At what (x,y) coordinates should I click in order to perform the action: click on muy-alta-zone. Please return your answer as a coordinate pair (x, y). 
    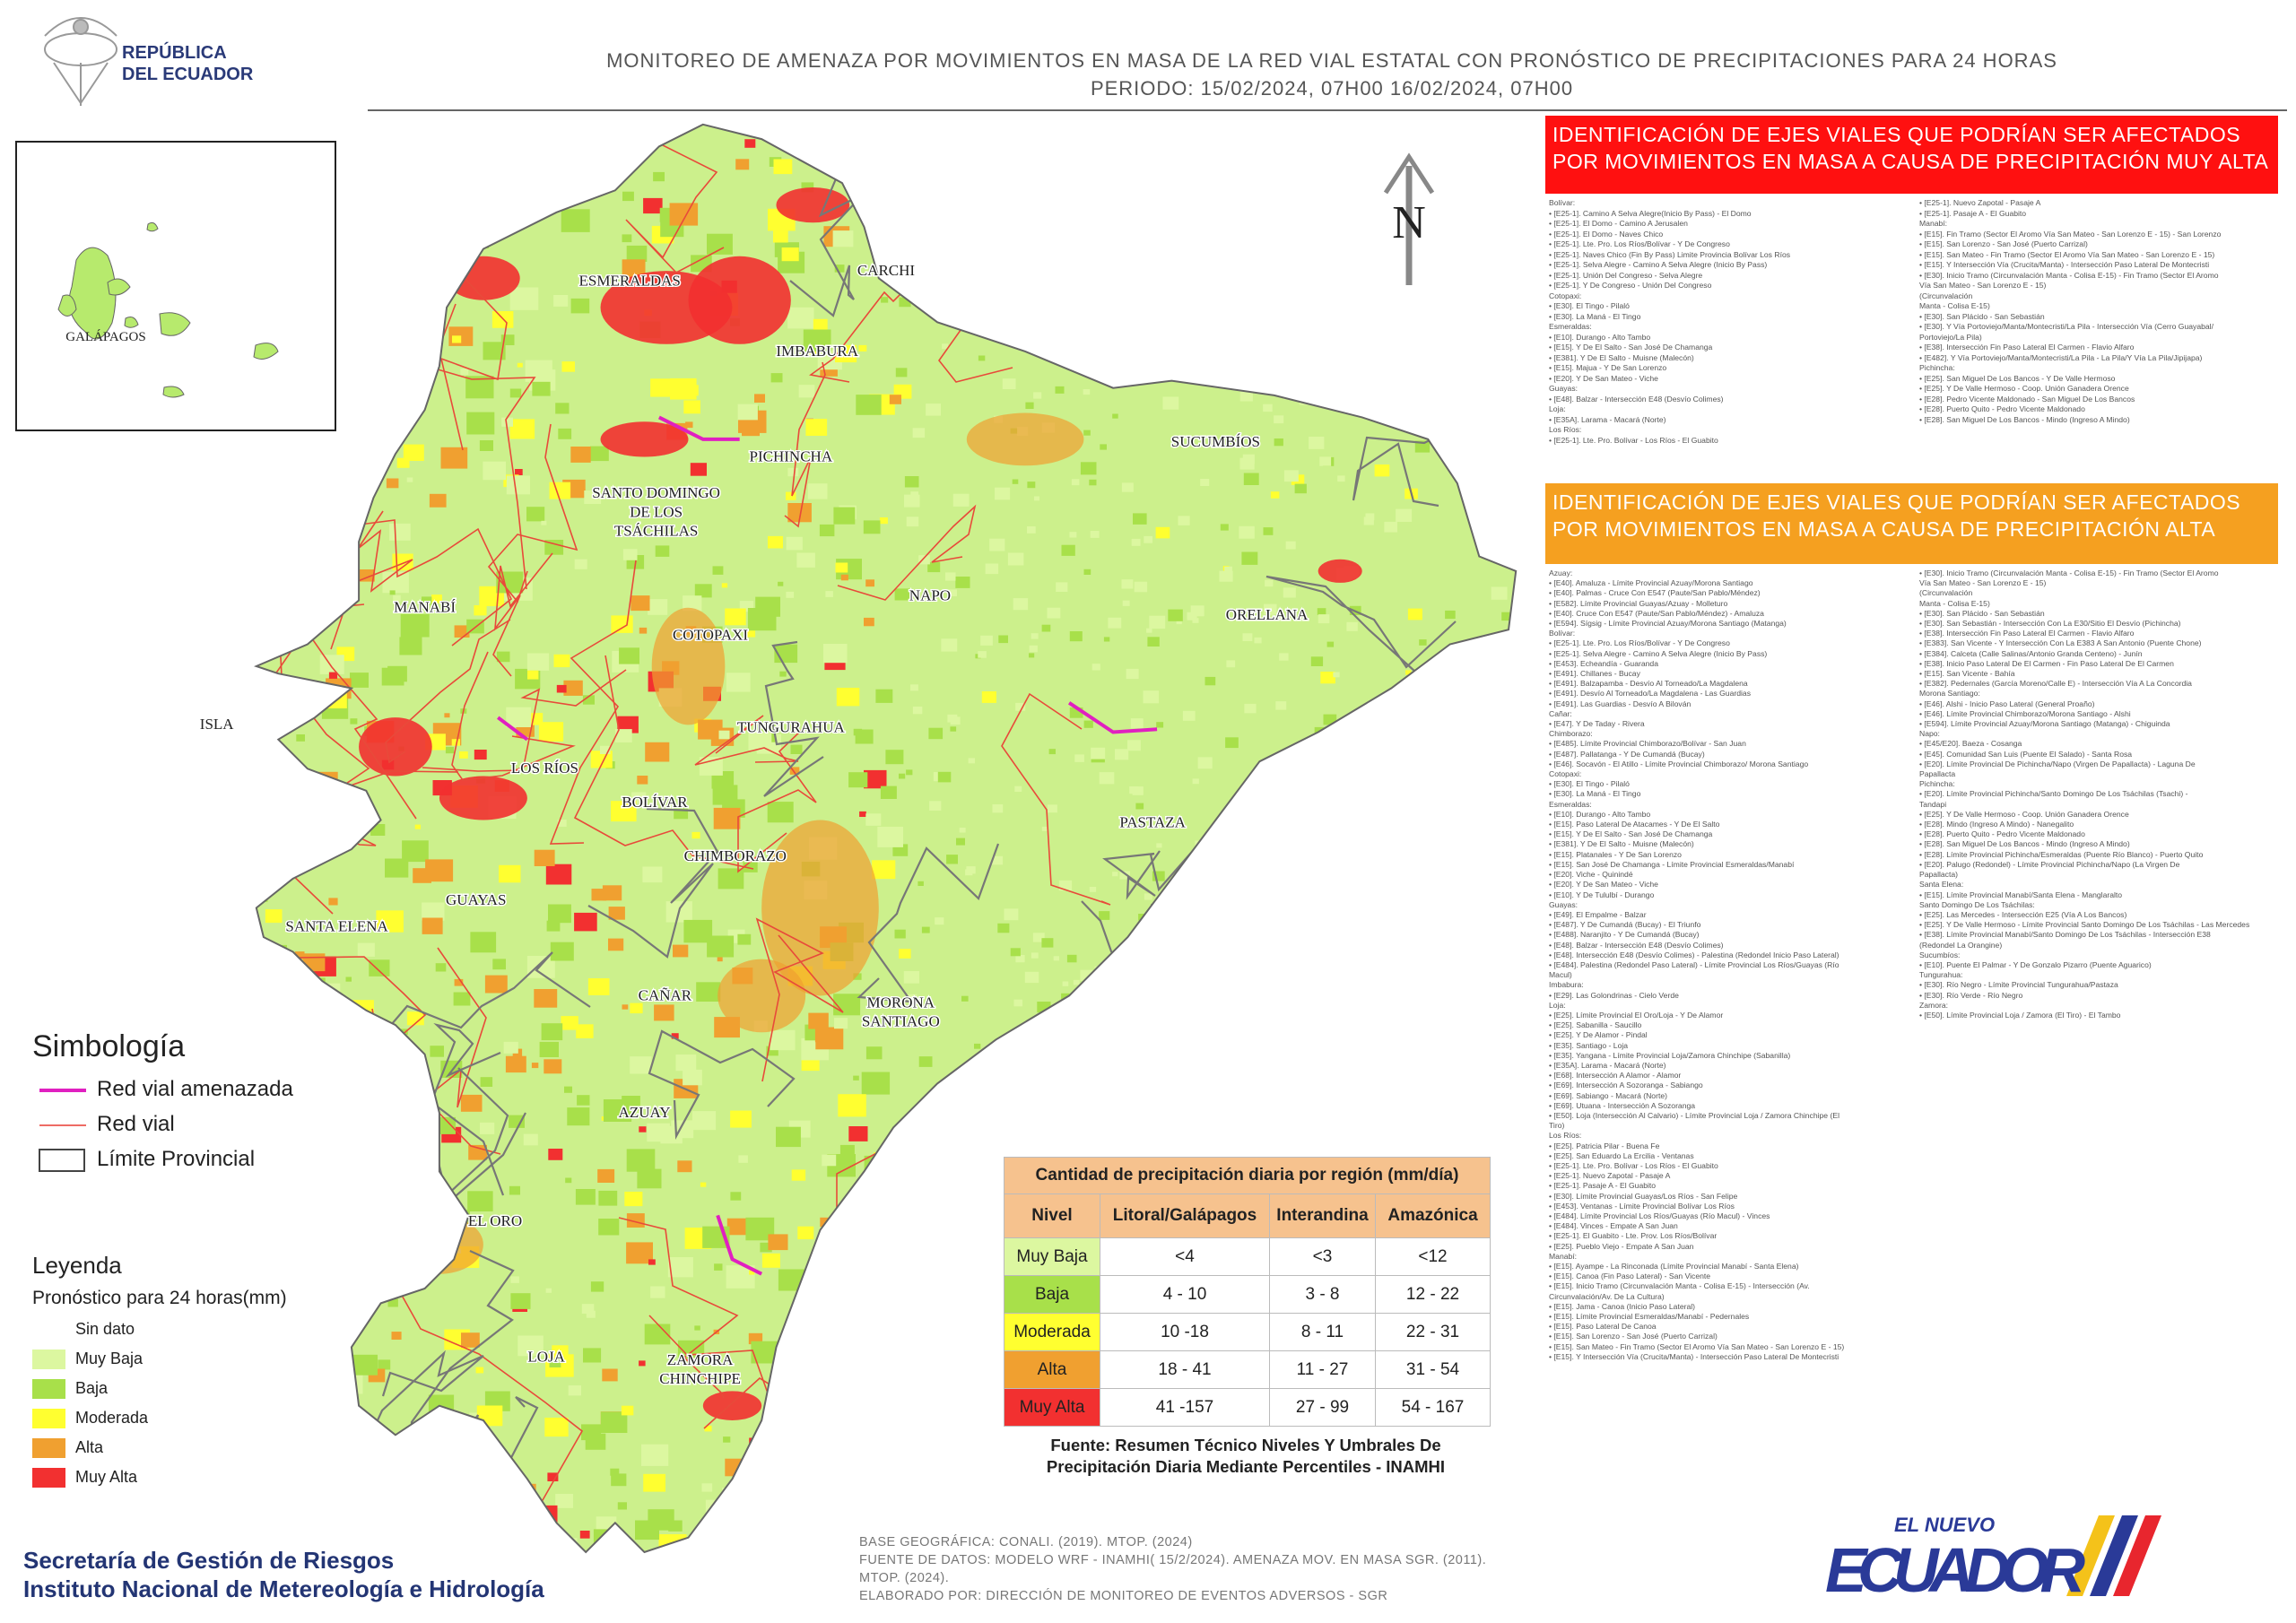
    Looking at the image, I should click on (1201, 922).